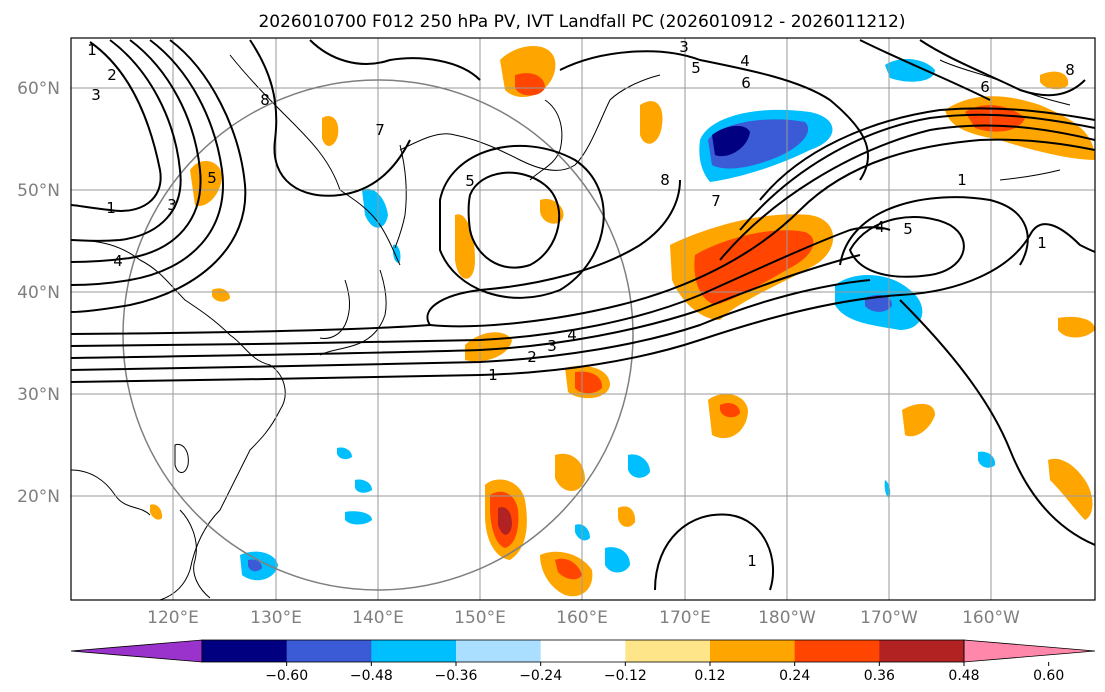 The height and width of the screenshot is (692, 1105). I want to click on coastline-asia, so click(178, 419).